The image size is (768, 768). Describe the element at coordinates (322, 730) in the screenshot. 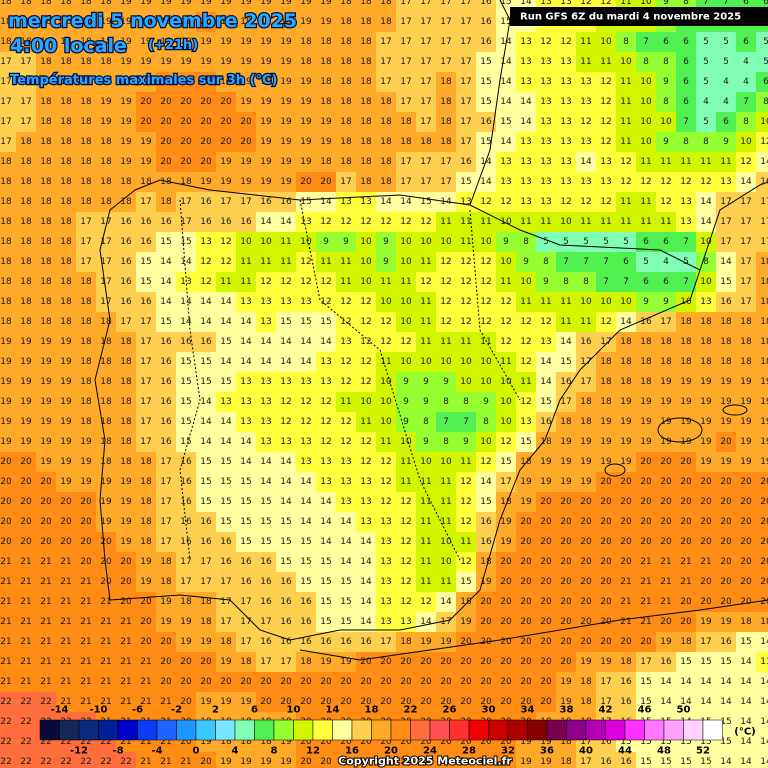

I see `colorbar-swatch` at that location.